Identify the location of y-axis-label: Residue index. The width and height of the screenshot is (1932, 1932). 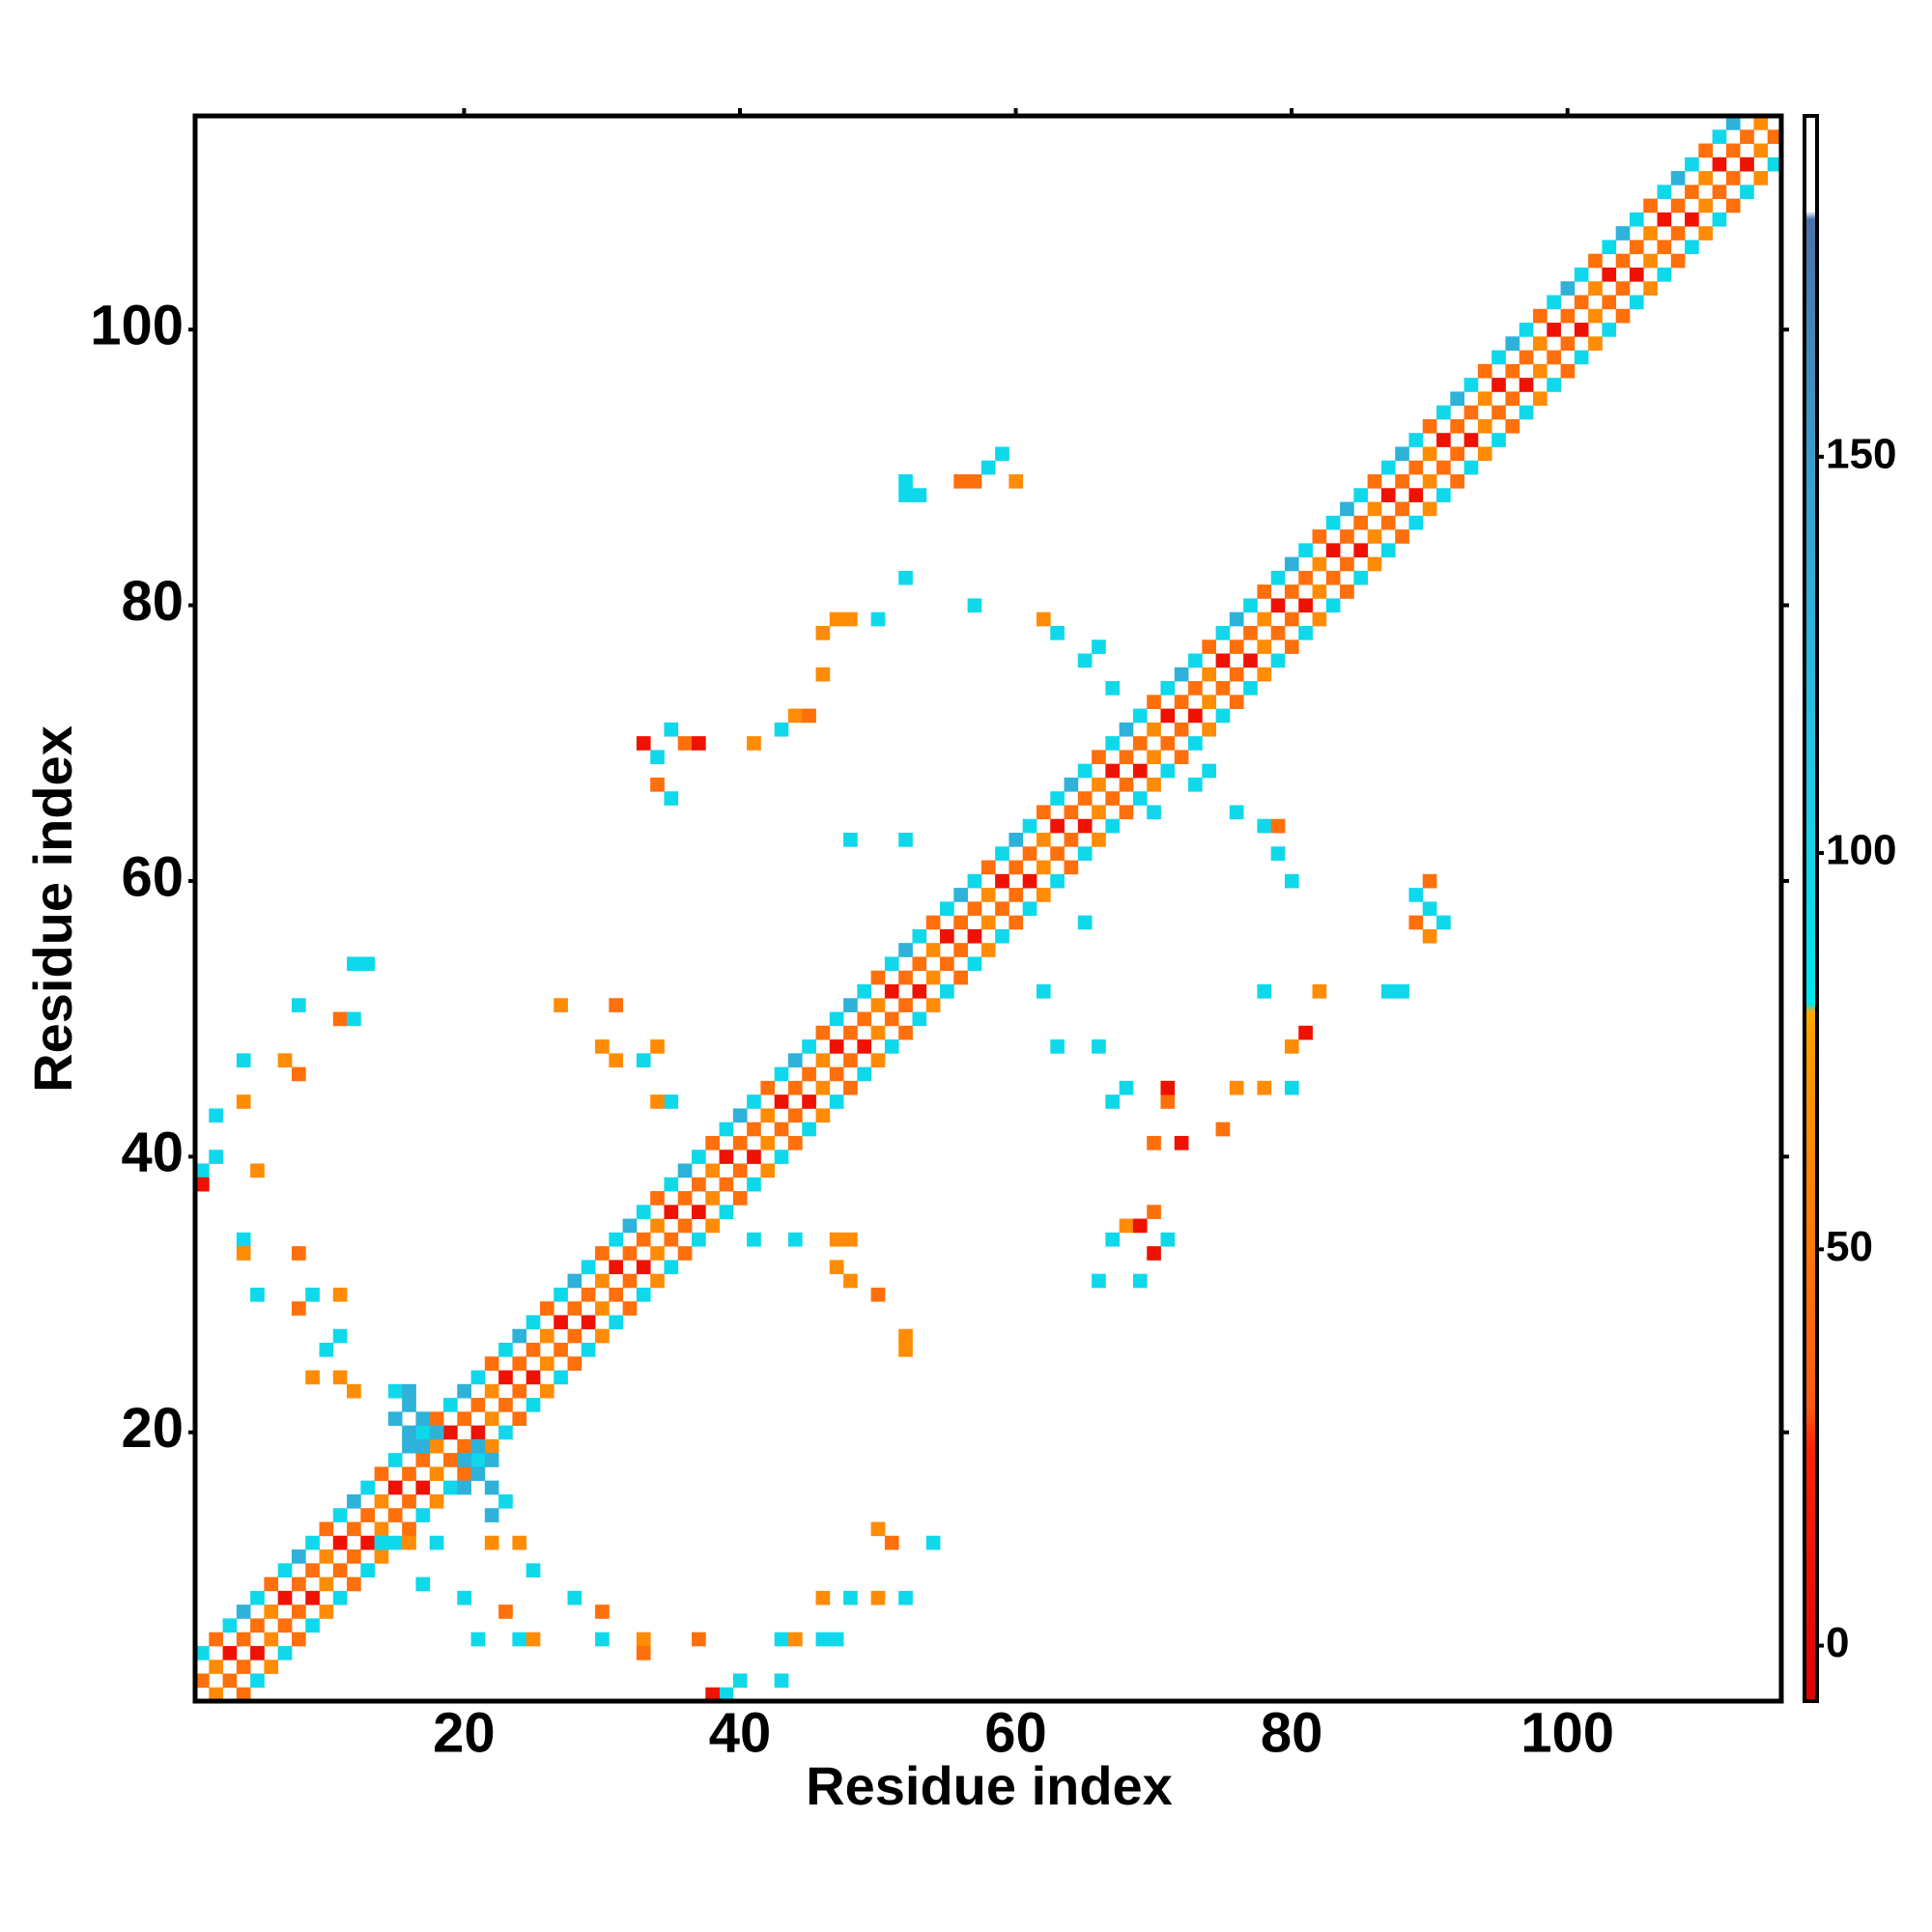
(52, 909).